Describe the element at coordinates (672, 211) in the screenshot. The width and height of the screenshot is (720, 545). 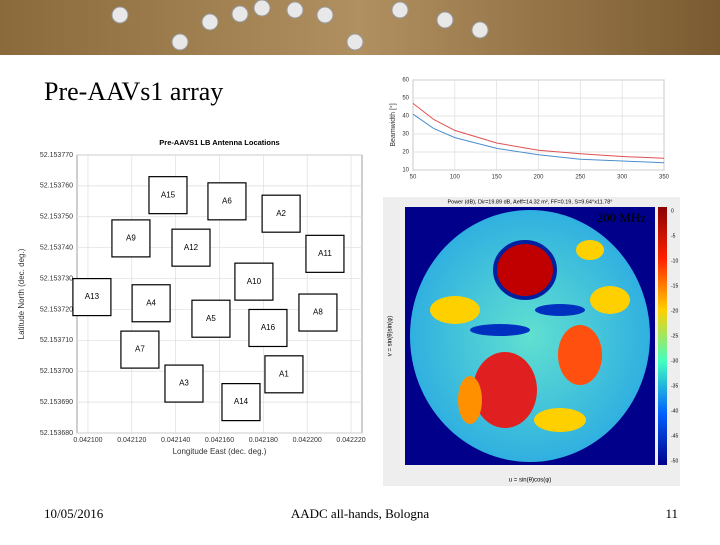
I see `colorbar-label: 0` at that location.